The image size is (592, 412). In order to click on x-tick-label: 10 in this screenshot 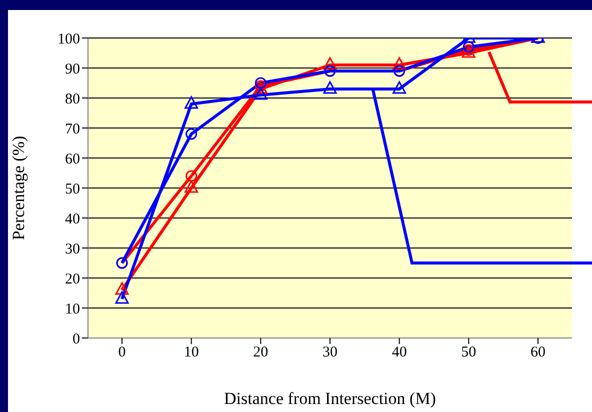, I will do `click(191, 352)`.